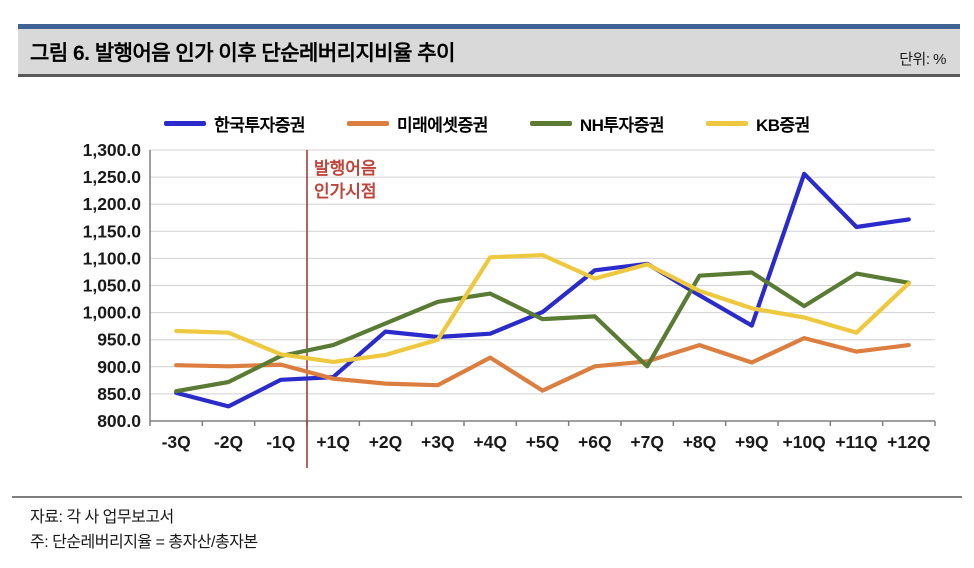 The width and height of the screenshot is (974, 568). What do you see at coordinates (345, 191) in the screenshot?
I see `svg-text: 인가시점` at bounding box center [345, 191].